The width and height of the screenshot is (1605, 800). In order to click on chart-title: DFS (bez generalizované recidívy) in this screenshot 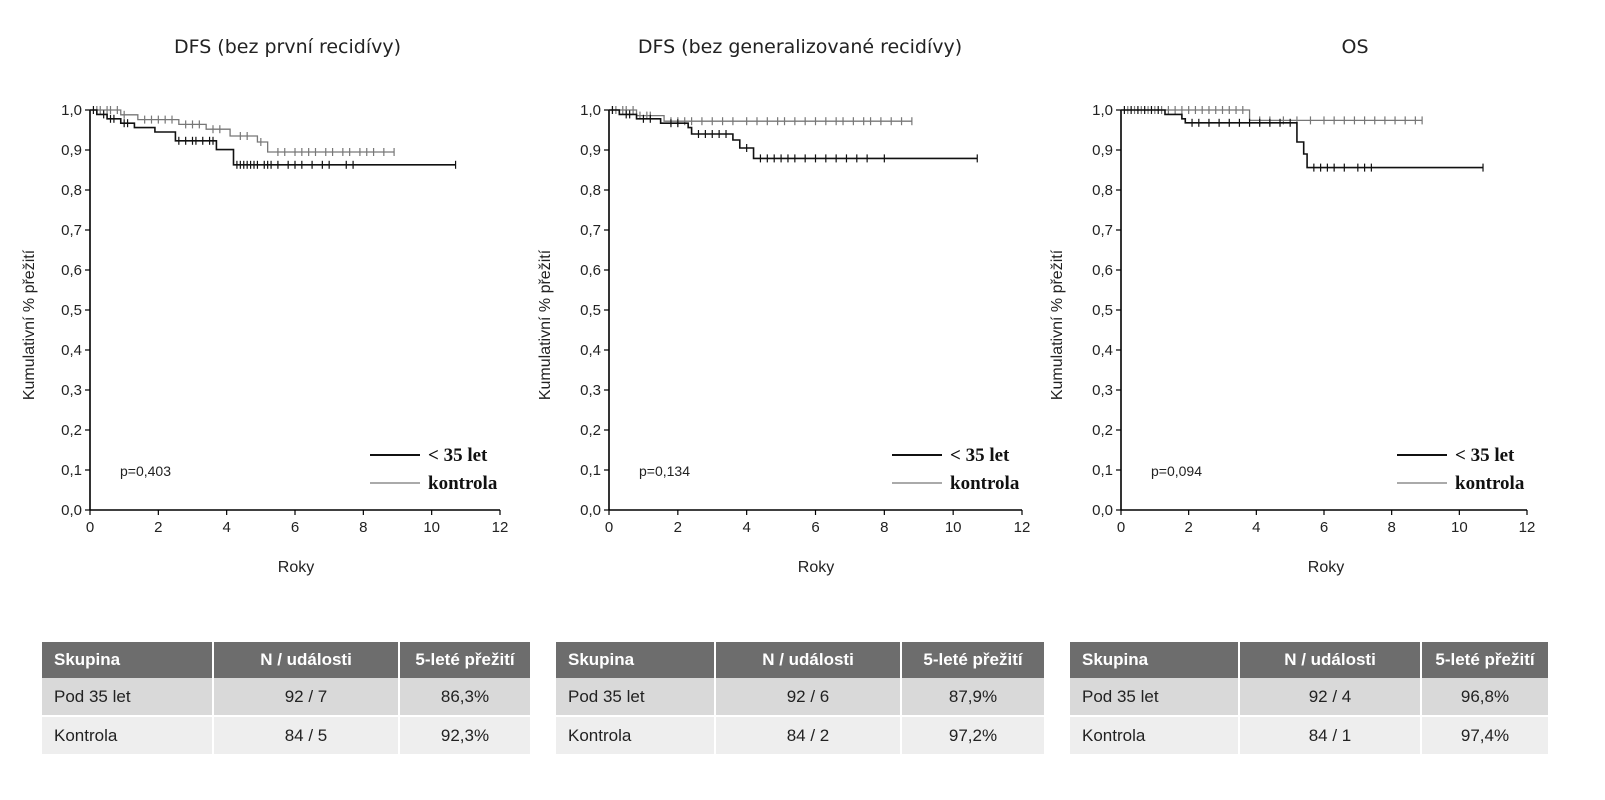, I will do `click(800, 47)`.